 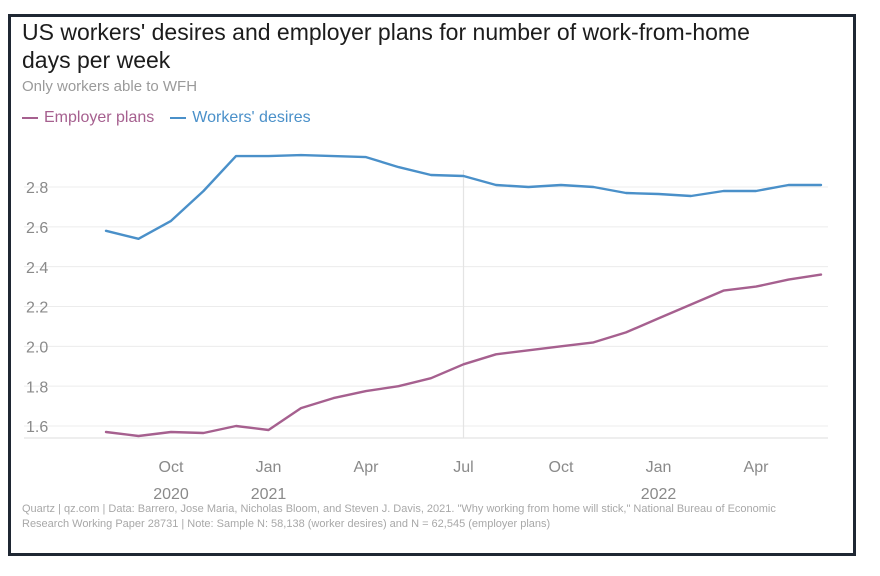 I want to click on chart-subtitle: Only workers able to WFH, so click(x=110, y=86).